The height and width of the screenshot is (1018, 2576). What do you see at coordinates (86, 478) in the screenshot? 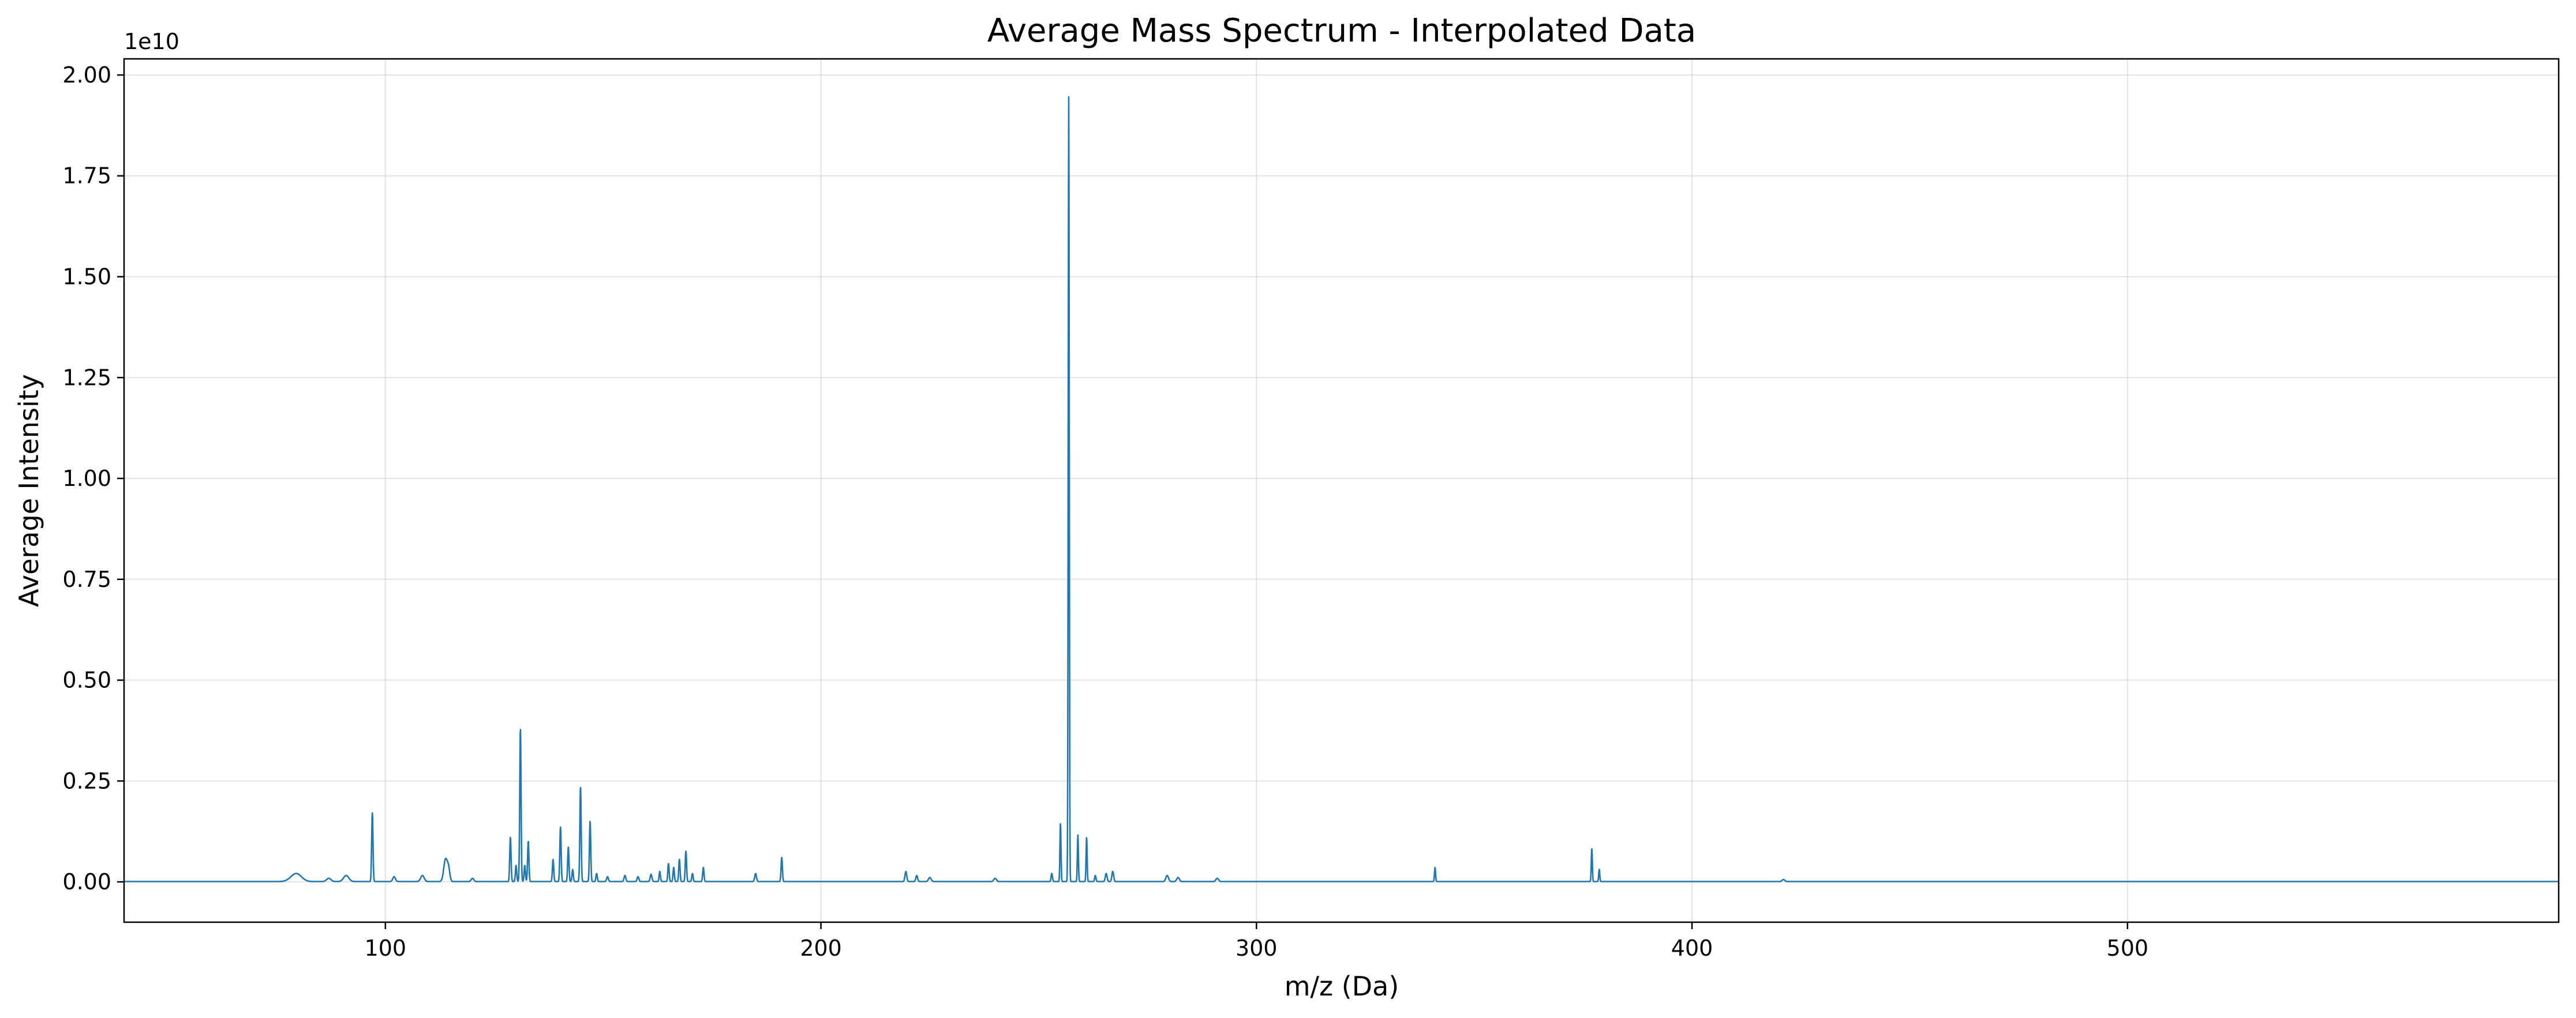
I see `y-tick-label: 1.00` at bounding box center [86, 478].